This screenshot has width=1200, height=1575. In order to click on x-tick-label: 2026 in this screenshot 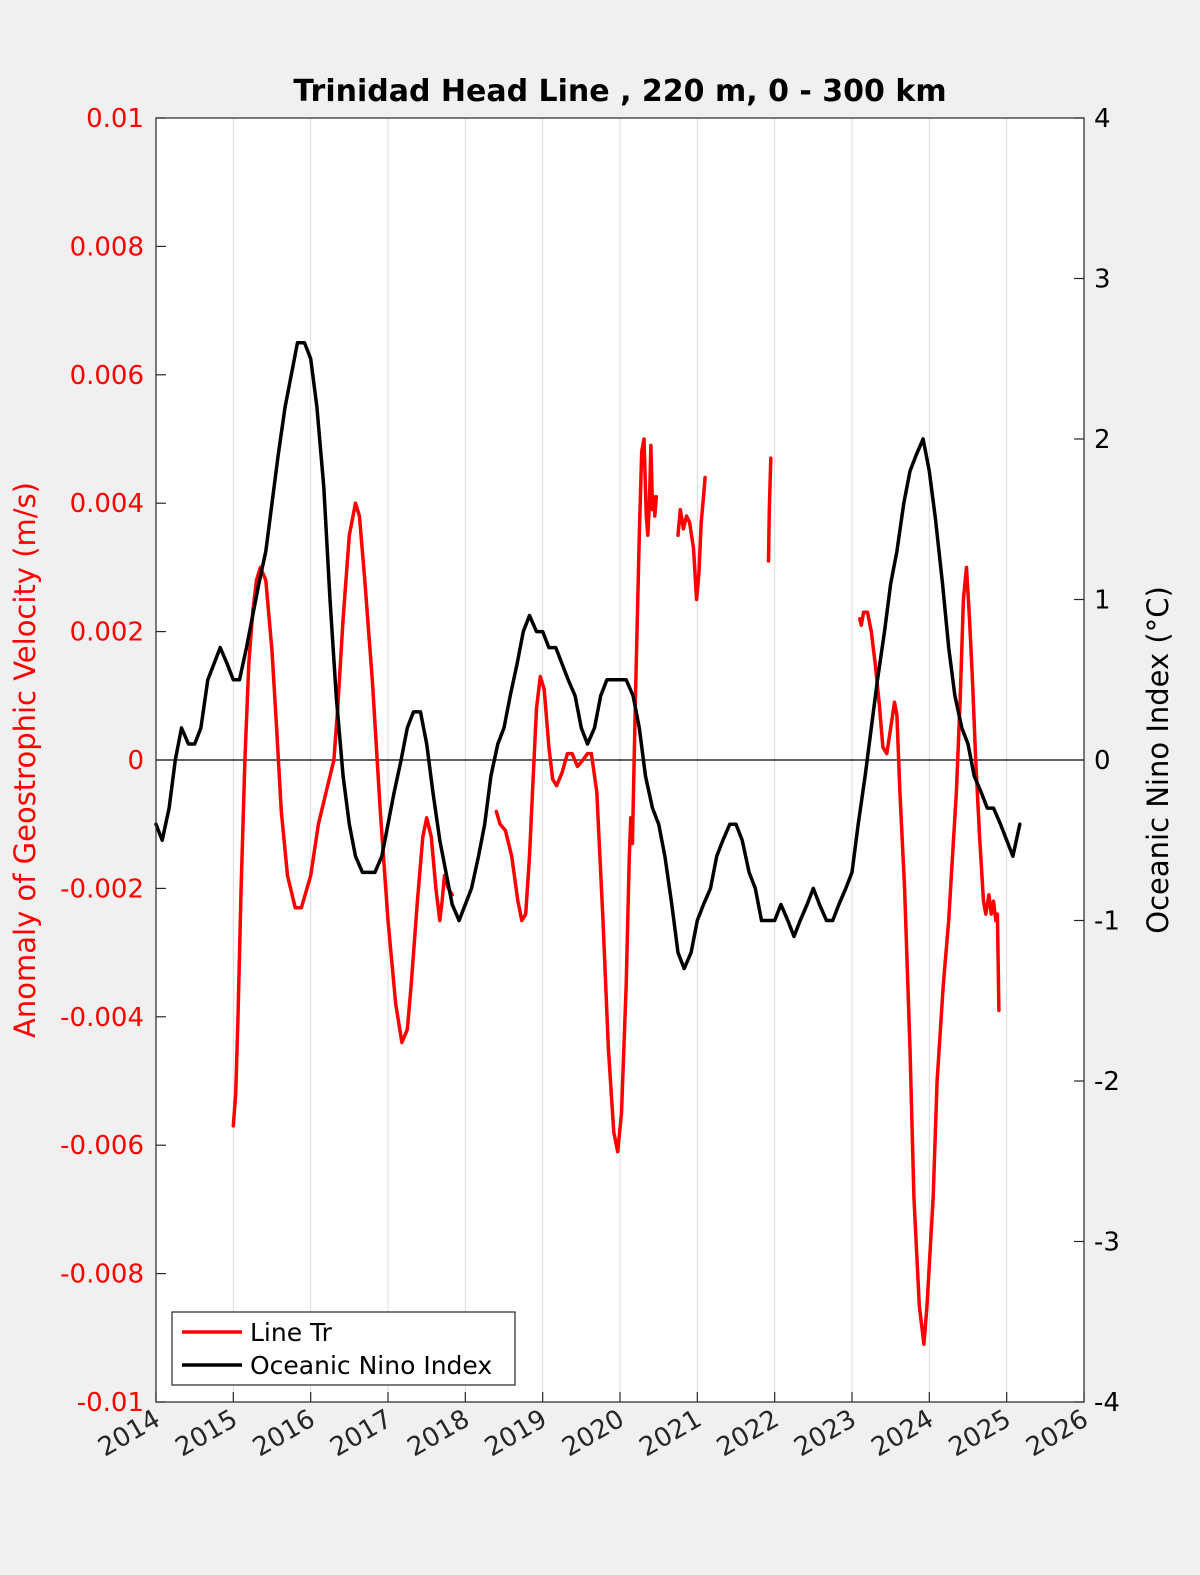, I will do `click(1057, 1433)`.